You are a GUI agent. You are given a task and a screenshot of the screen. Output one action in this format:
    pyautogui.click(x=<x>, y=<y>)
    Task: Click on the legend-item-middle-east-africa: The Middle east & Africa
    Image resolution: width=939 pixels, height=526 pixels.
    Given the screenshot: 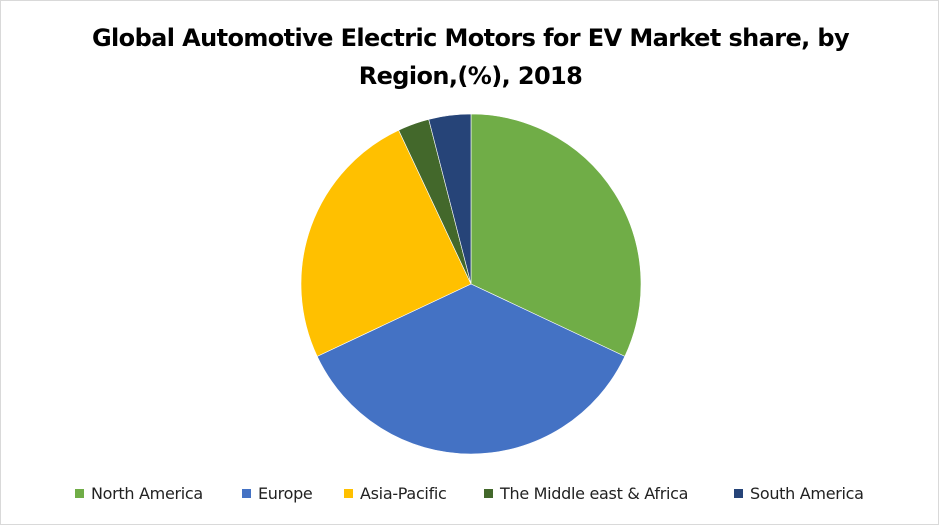 What is the action you would take?
    pyautogui.click(x=586, y=493)
    